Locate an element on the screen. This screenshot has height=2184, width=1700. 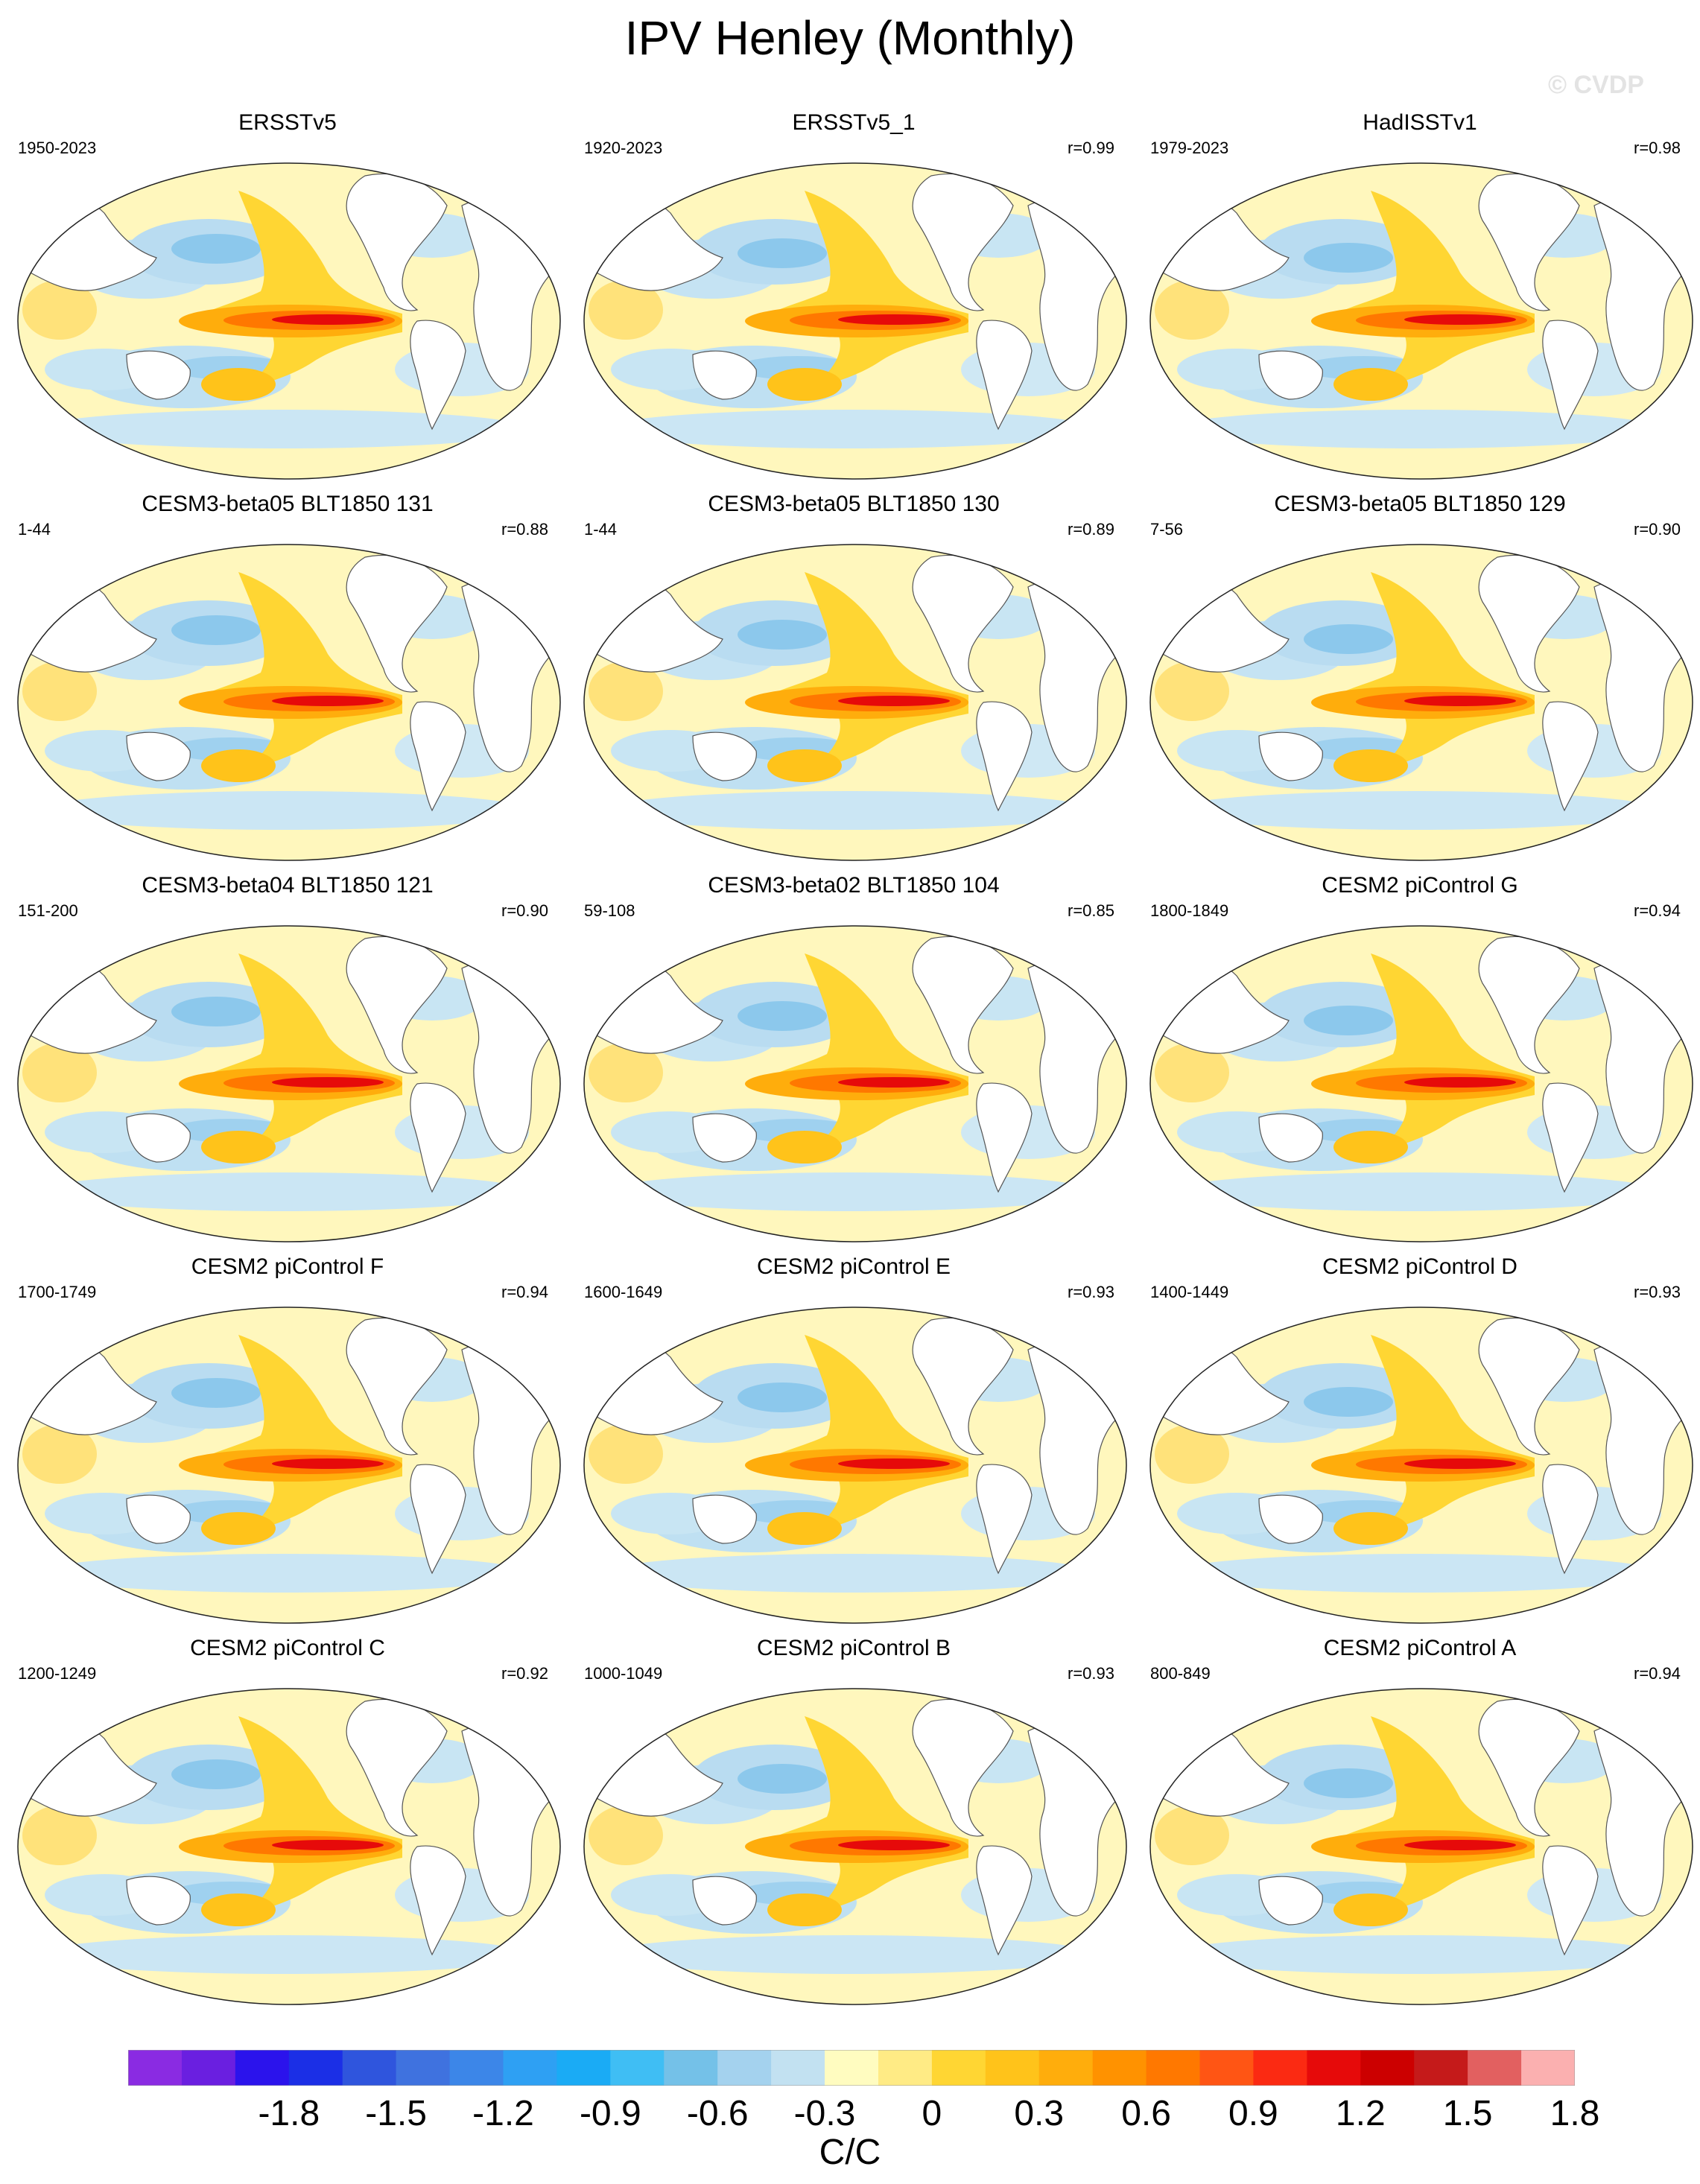
panel-correlation: r=0.92 is located at coordinates (524, 1673).